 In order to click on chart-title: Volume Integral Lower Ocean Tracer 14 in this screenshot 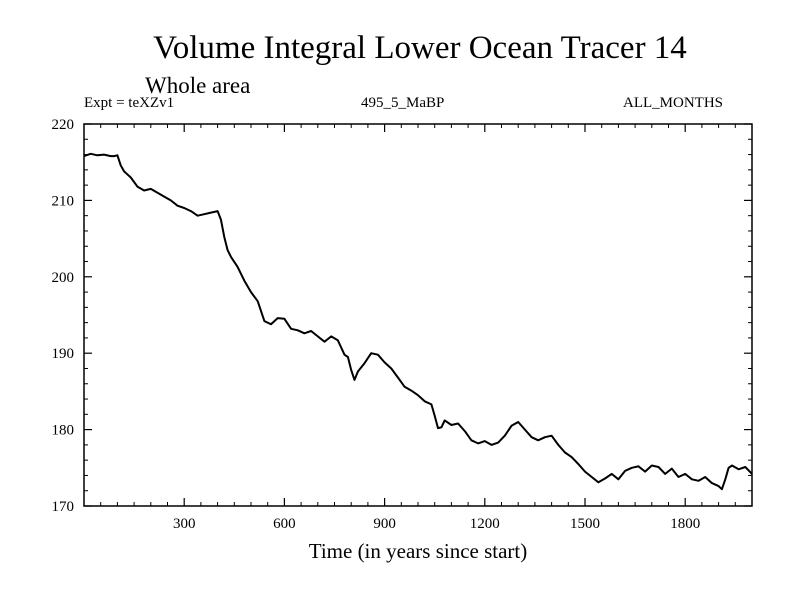, I will do `click(420, 48)`.